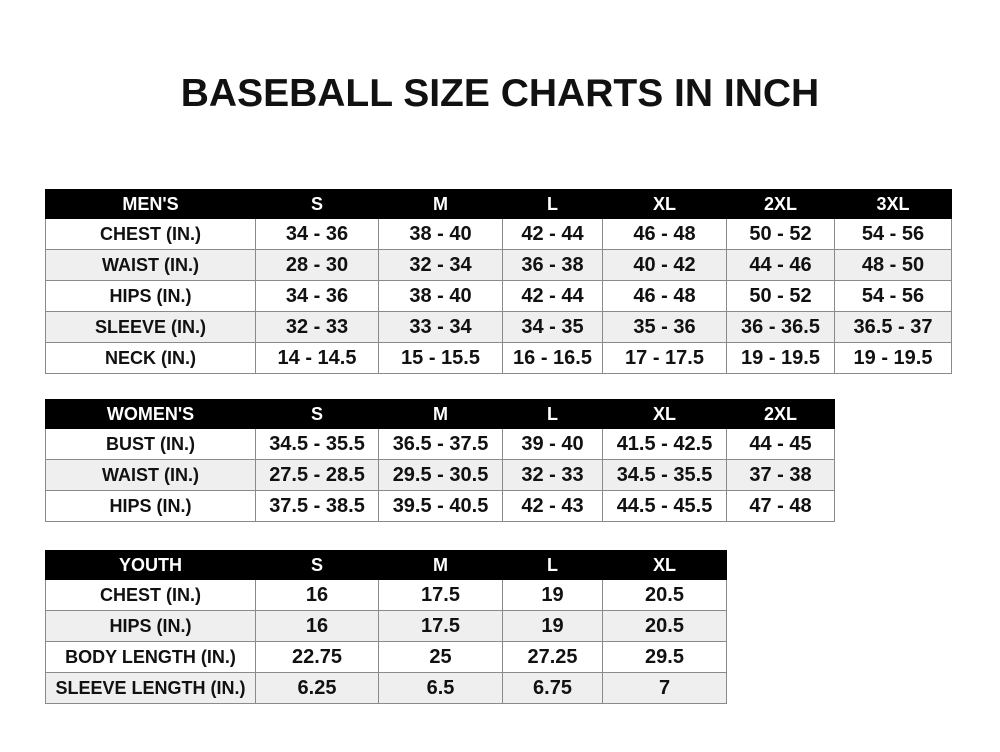 The width and height of the screenshot is (1000, 752). I want to click on size-value: 44 - 46, so click(780, 265).